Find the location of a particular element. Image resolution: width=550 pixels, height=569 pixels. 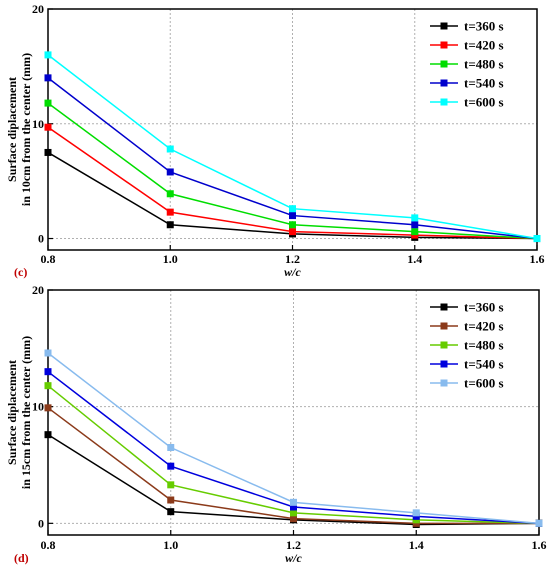

panel-label: (d) is located at coordinates (21, 558).